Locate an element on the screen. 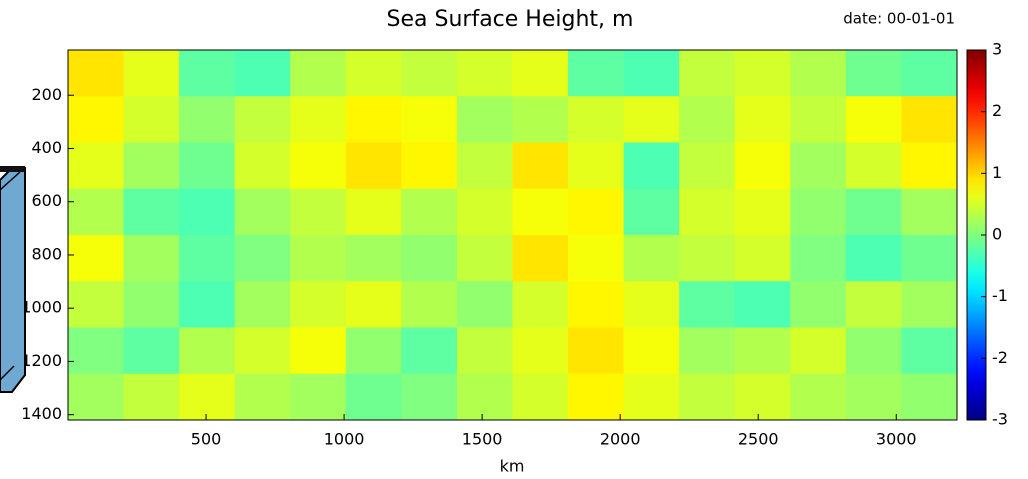  x-tick-label: 1500 is located at coordinates (482, 439).